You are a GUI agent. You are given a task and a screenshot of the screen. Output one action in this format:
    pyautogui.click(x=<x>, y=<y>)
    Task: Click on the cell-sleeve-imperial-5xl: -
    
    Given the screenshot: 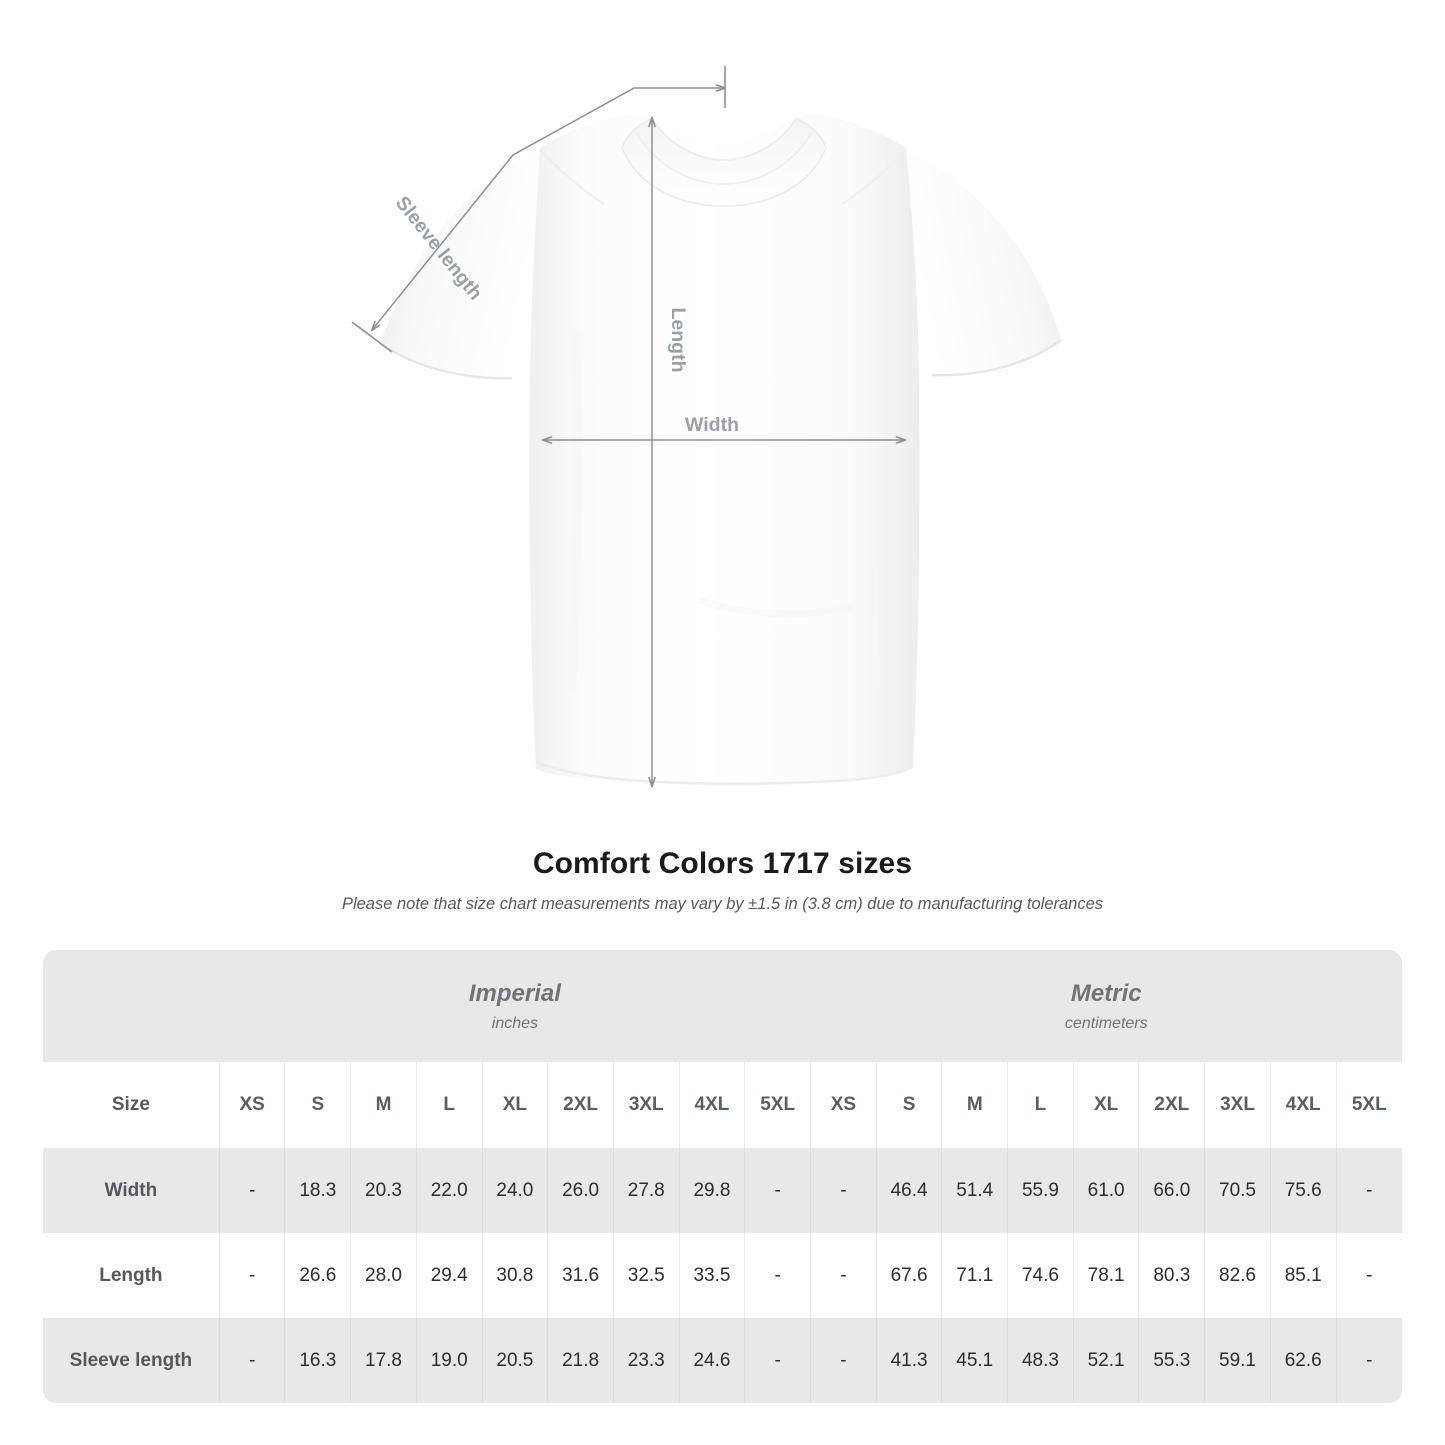 What is the action you would take?
    pyautogui.click(x=778, y=1360)
    